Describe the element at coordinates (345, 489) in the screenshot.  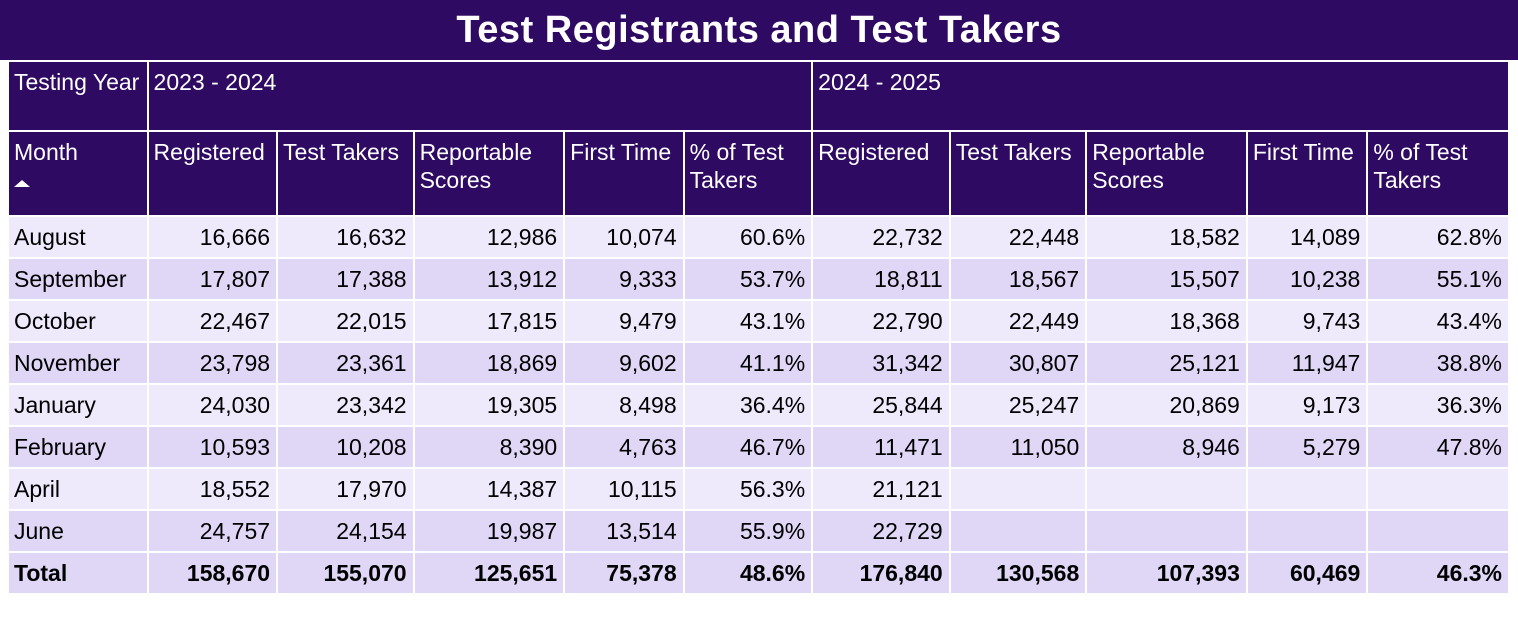
I see `value-cell: 17,970` at that location.